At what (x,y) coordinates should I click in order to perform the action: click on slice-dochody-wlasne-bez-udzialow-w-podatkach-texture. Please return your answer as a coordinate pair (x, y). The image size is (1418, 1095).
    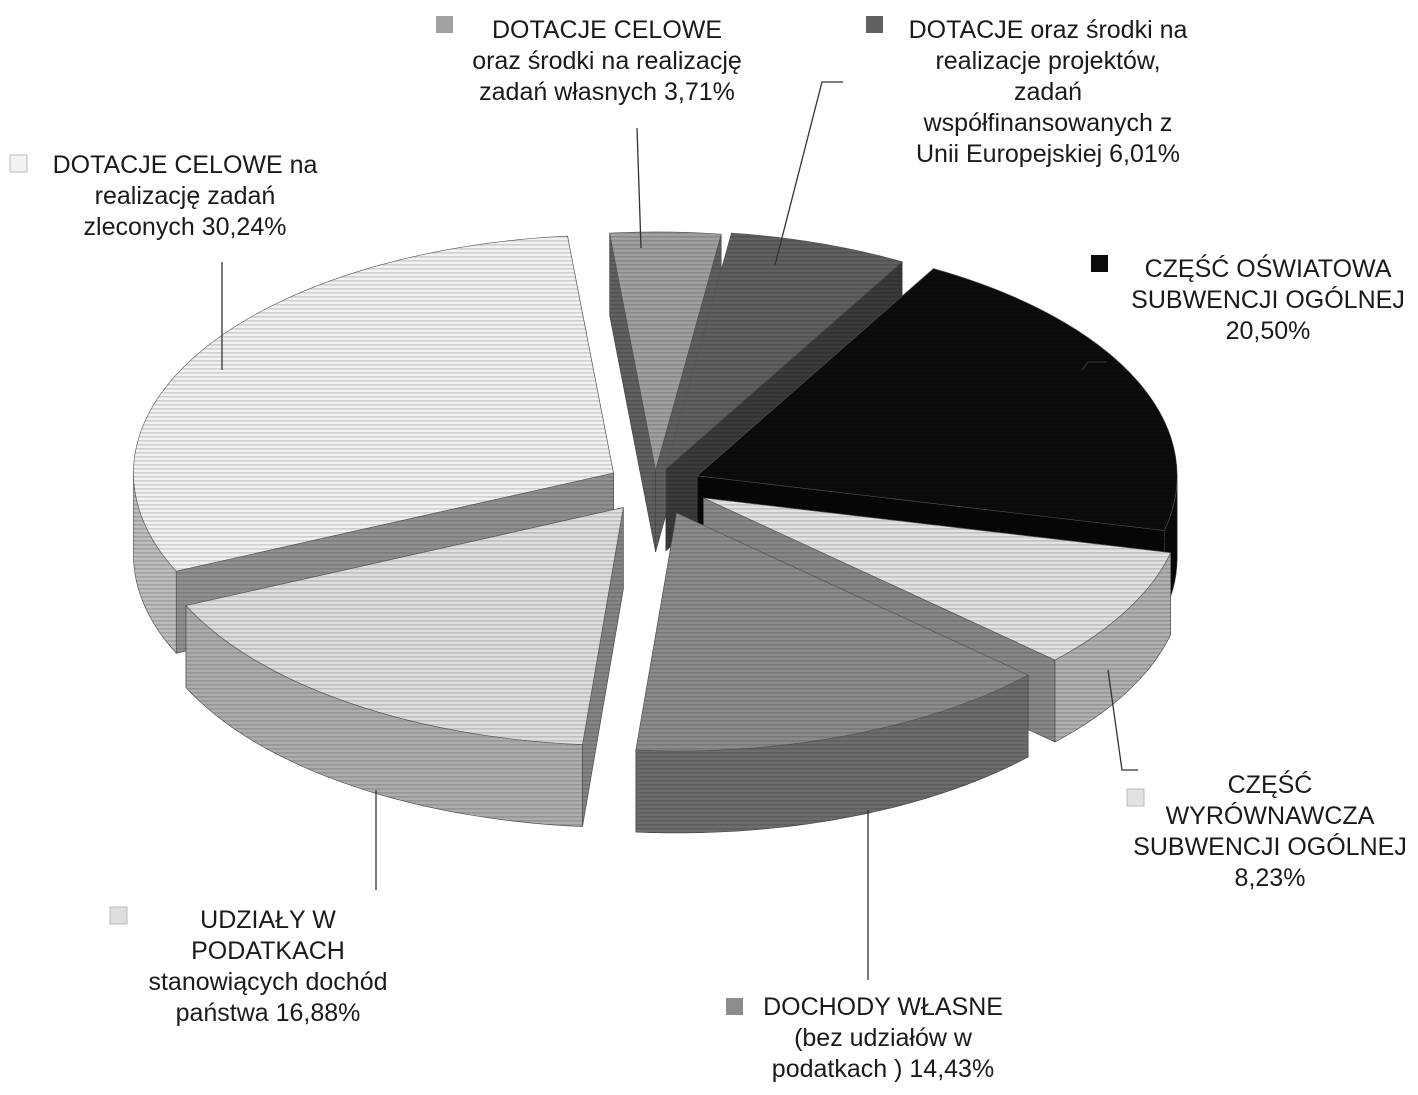
    Looking at the image, I should click on (832, 632).